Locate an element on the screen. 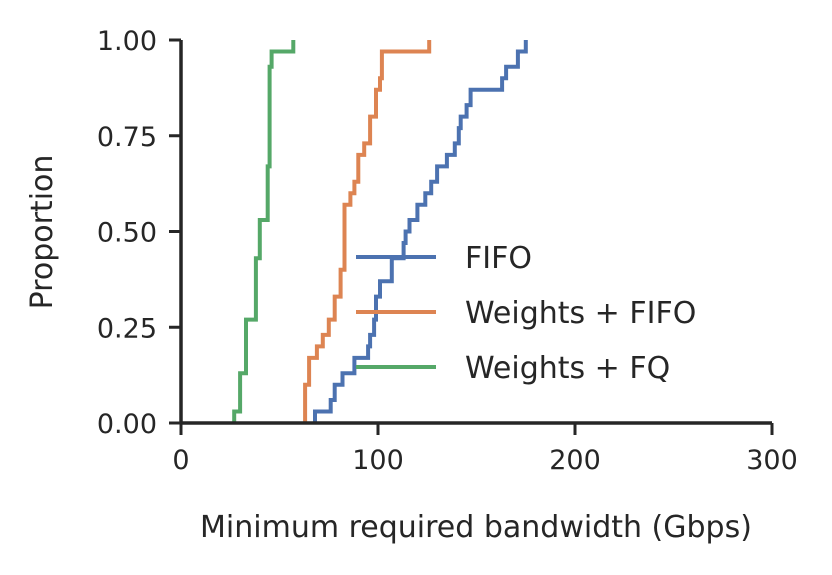 This screenshot has width=832, height=575. legend: FIFO Weights + FIFO Weights + FQ is located at coordinates (526, 313).